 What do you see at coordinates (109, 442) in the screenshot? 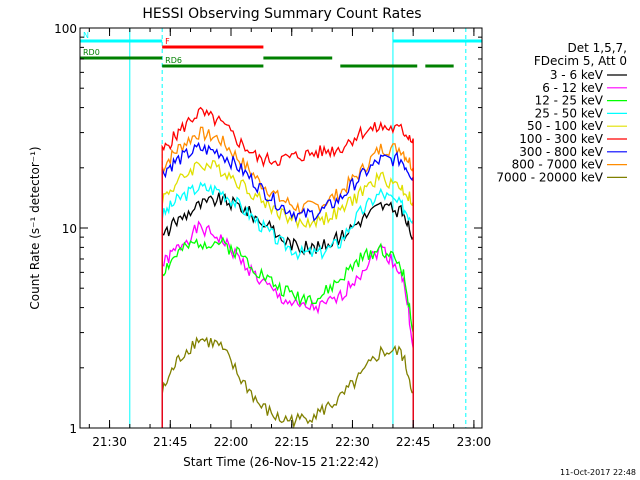
I see `x-tick-label: 21:30` at bounding box center [109, 442].